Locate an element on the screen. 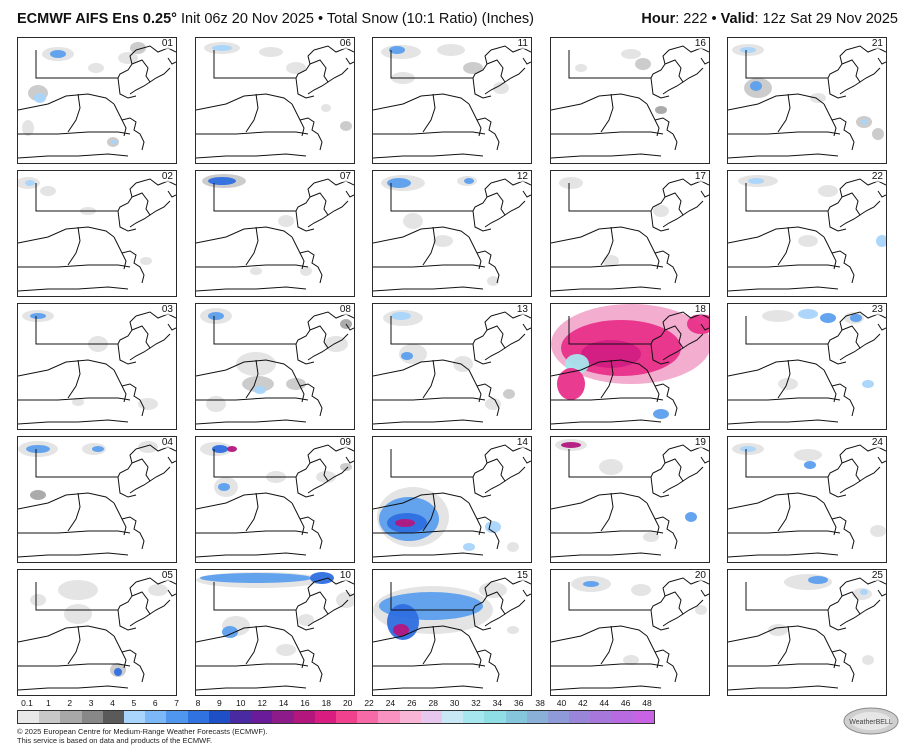  colorbar-label: 0.1 is located at coordinates (27, 703).